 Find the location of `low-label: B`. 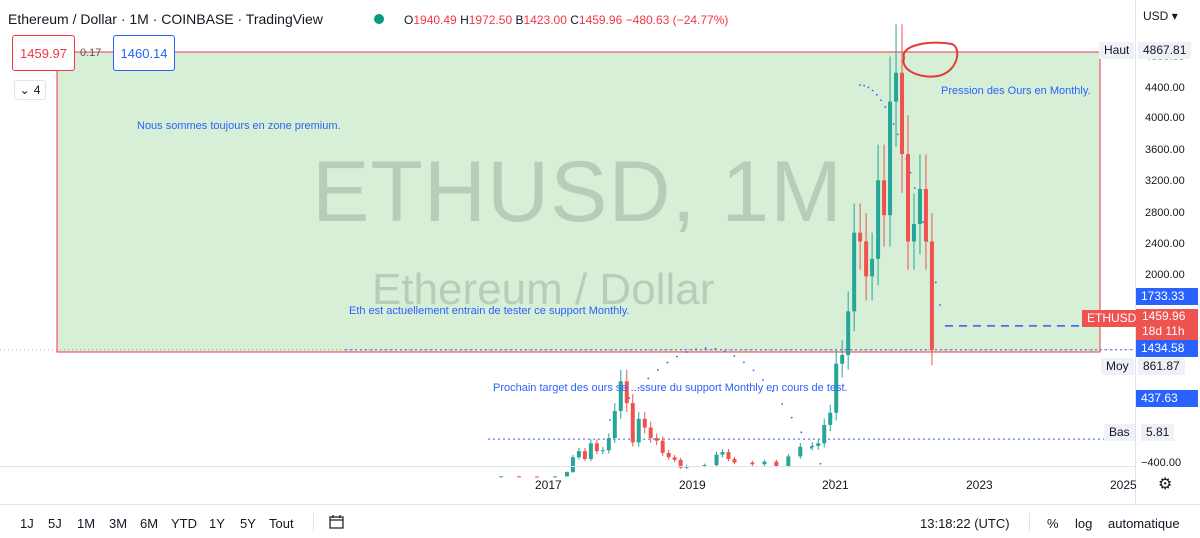

low-label: B is located at coordinates (519, 20).